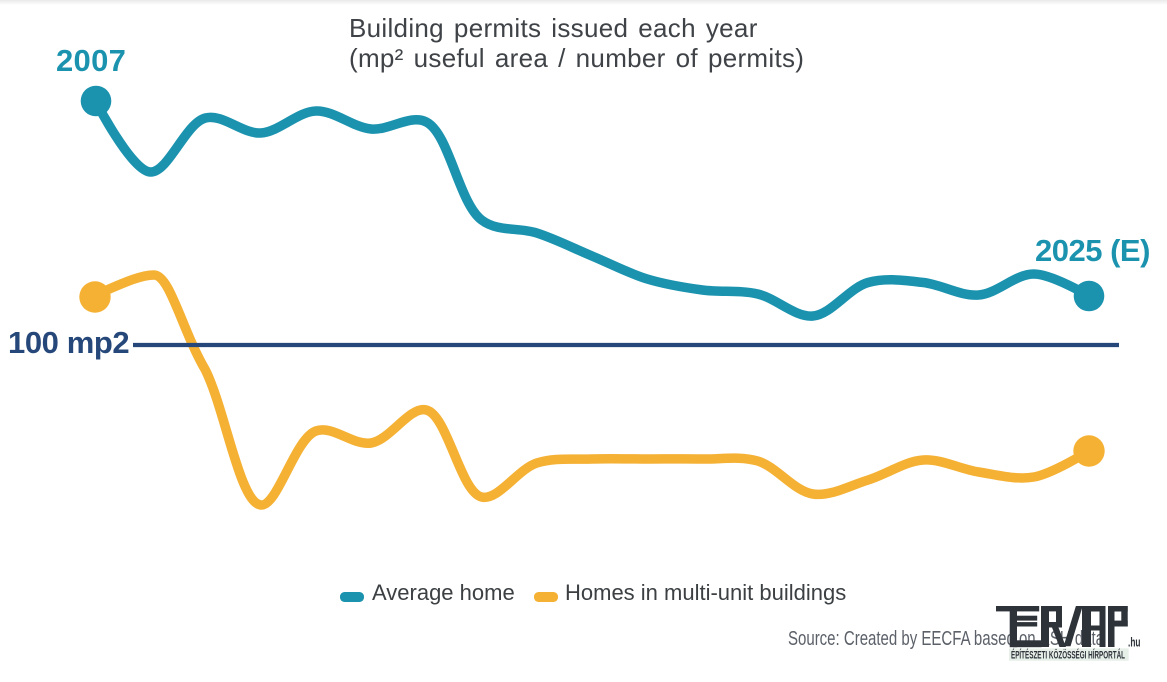 The height and width of the screenshot is (682, 1167). I want to click on svg-text: .hu, so click(1134, 641).